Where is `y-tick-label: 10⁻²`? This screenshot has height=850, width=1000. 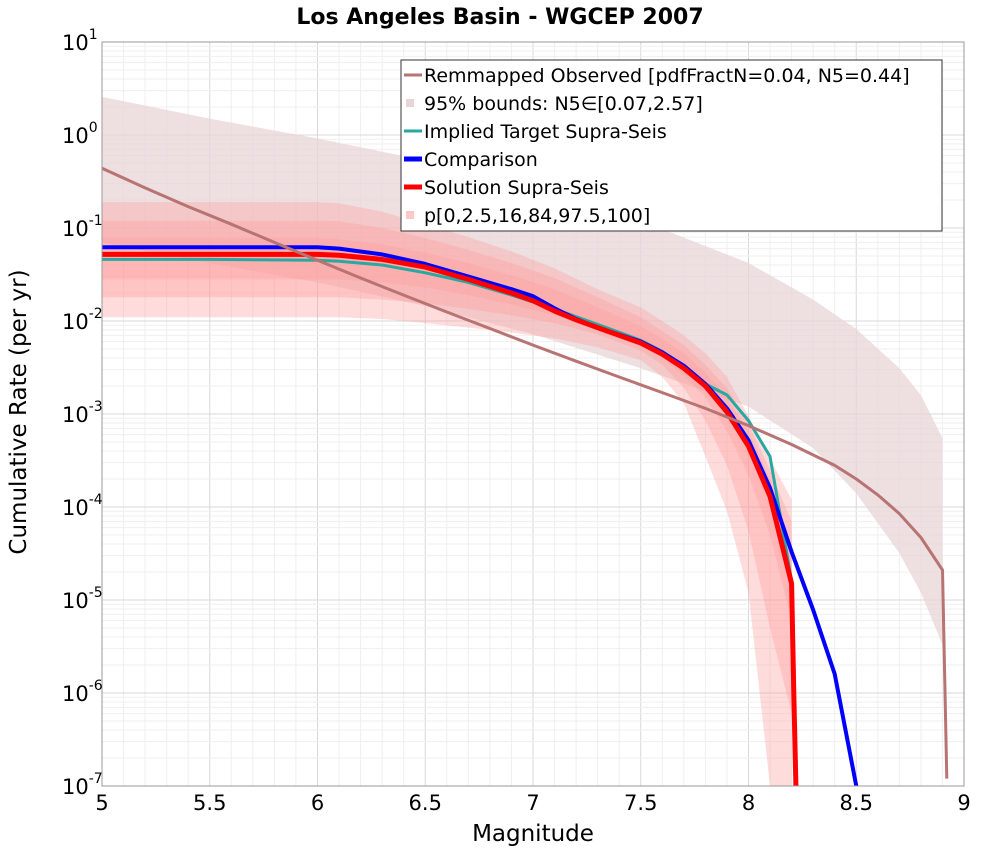
y-tick-label: 10⁻² is located at coordinates (82, 320).